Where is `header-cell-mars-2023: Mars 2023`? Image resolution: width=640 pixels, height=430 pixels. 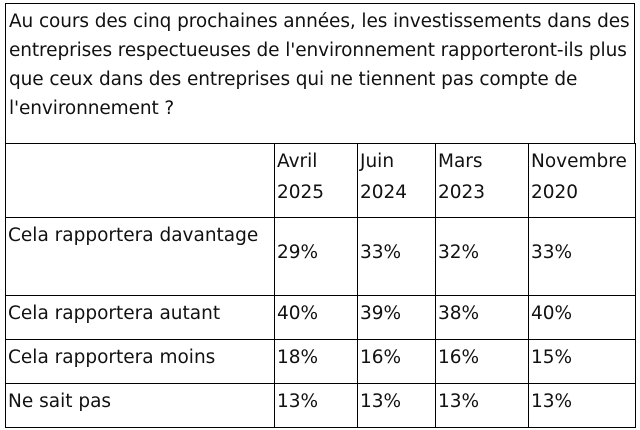 header-cell-mars-2023: Mars 2023 is located at coordinates (482, 180).